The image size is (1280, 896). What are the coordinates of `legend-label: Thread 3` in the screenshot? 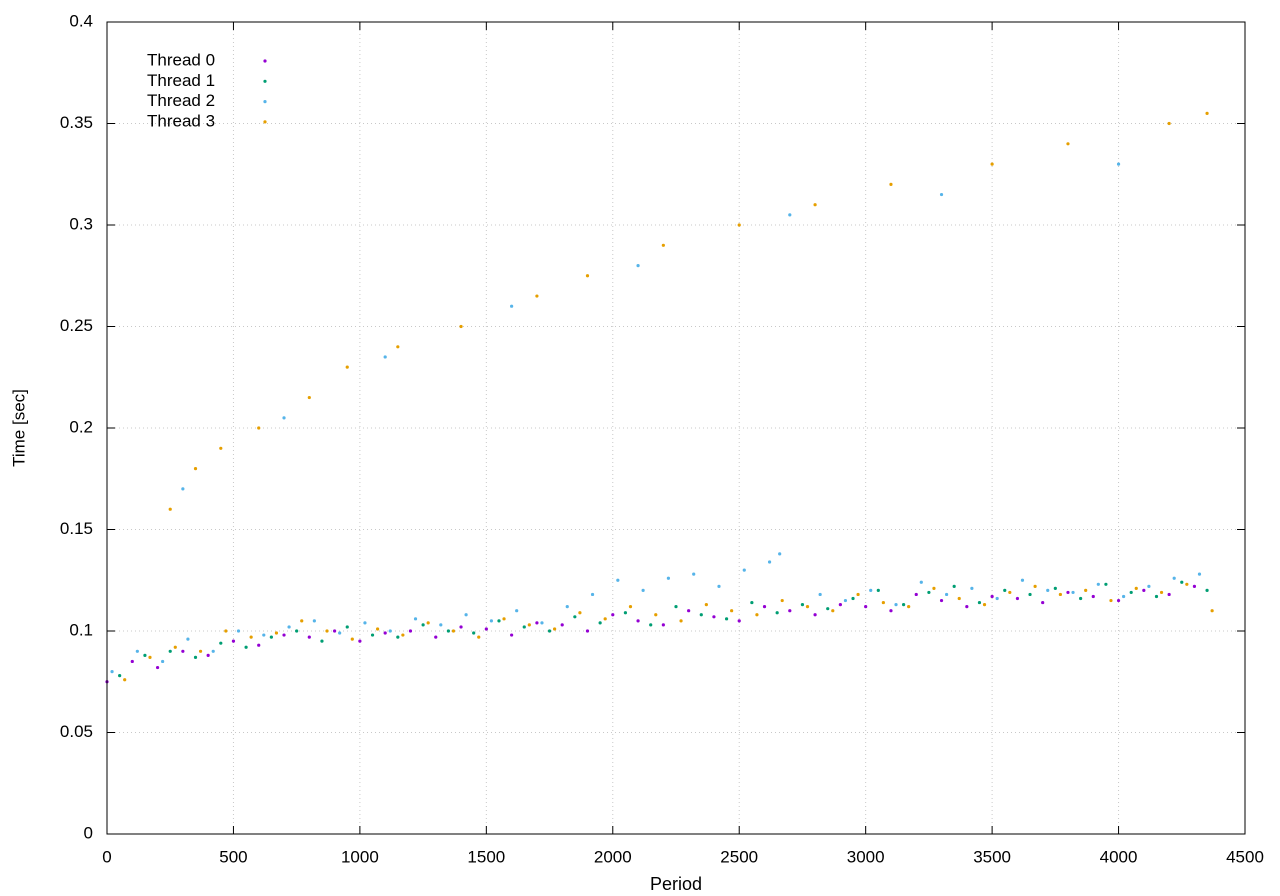 It's located at (181, 120).